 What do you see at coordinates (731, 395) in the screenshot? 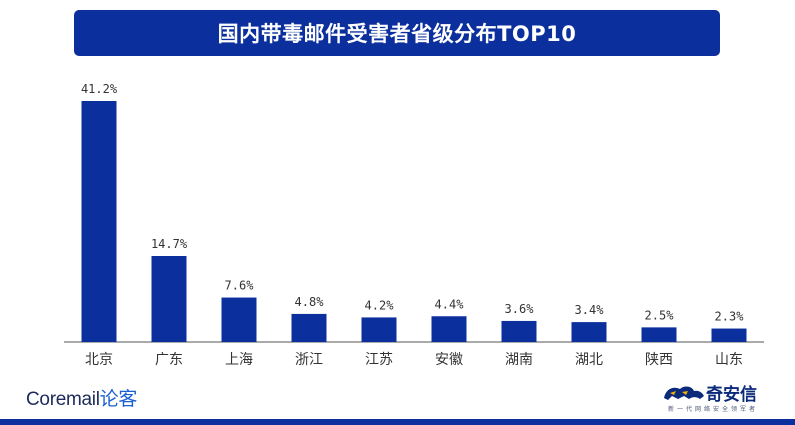
I see `qianxin-name: 奇安信` at bounding box center [731, 395].